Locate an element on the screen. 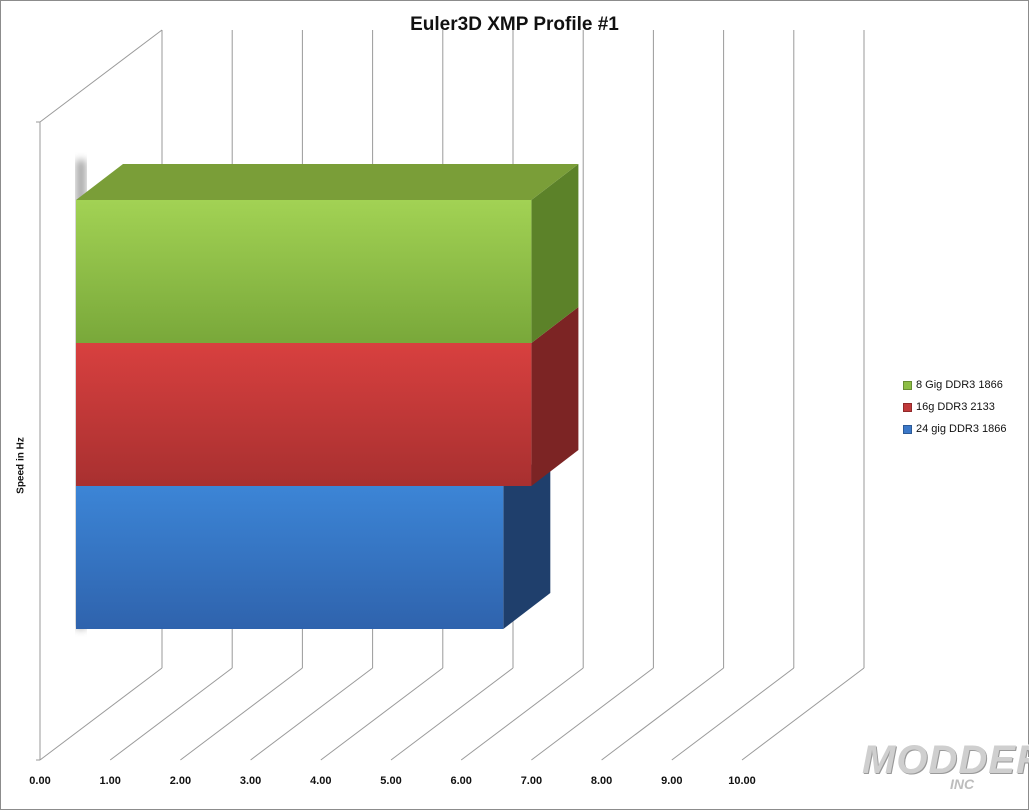  x-tick-label: 0.00 is located at coordinates (39, 781).